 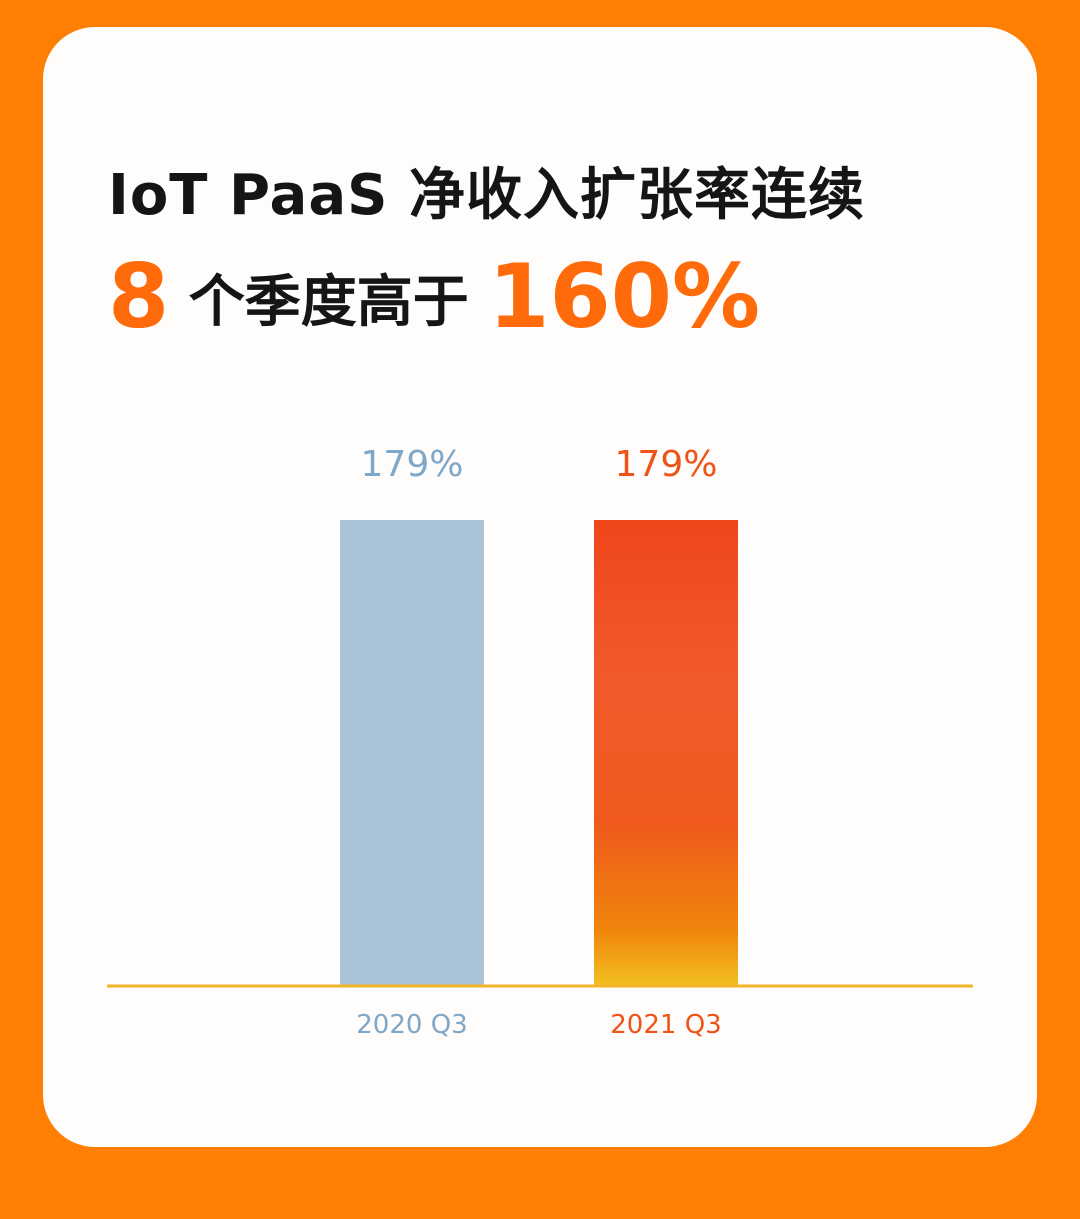 I want to click on title-text: 个季度高于, so click(x=329, y=302).